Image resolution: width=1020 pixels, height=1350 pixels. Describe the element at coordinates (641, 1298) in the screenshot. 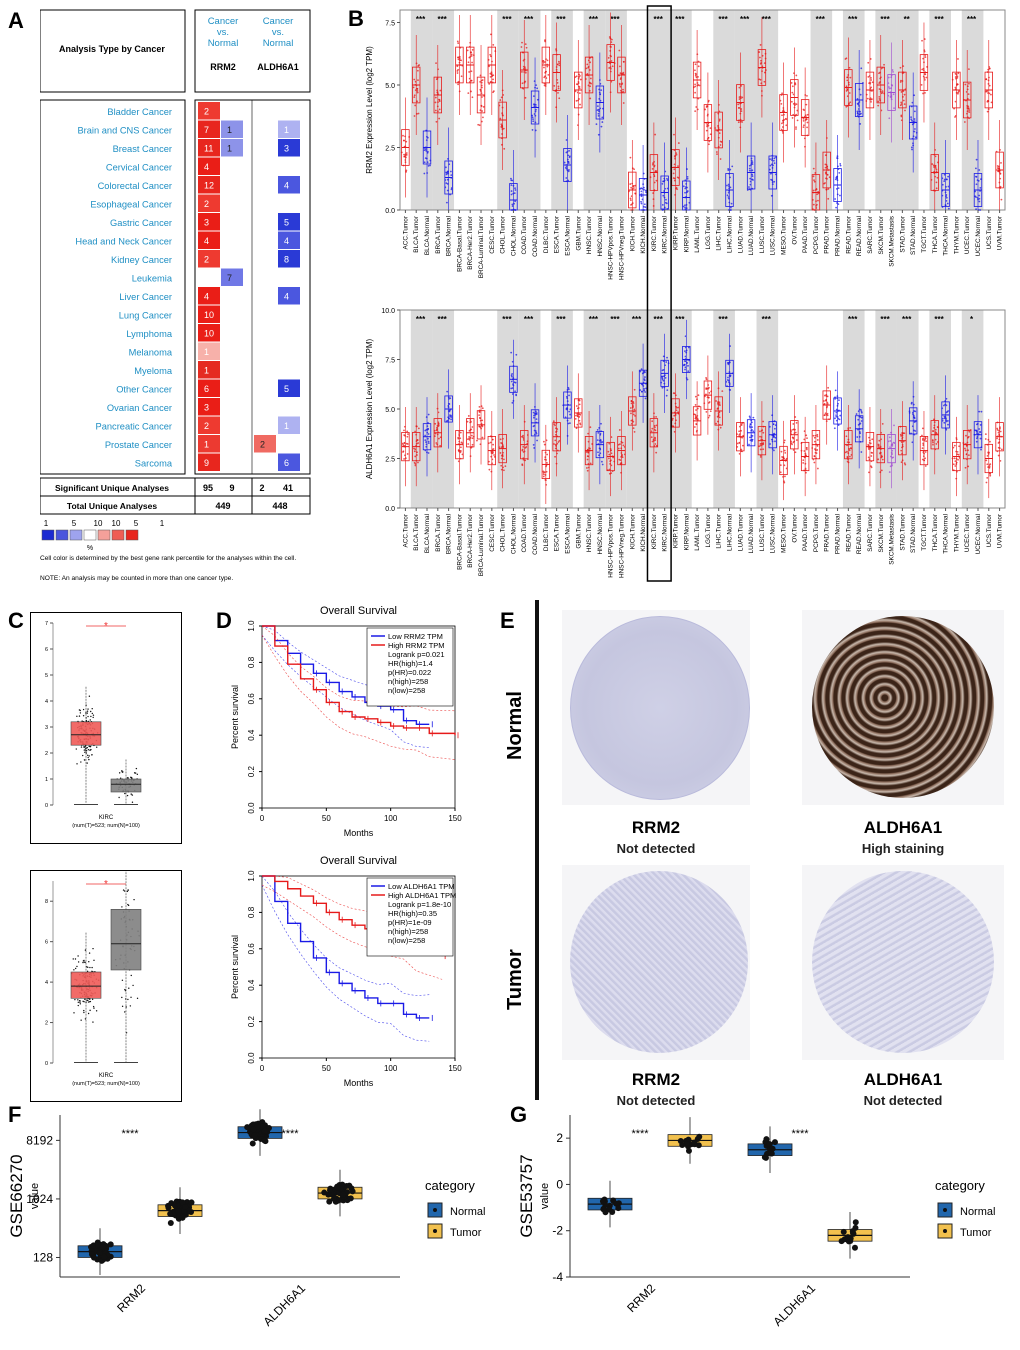

I see `category-label: RRM2` at that location.